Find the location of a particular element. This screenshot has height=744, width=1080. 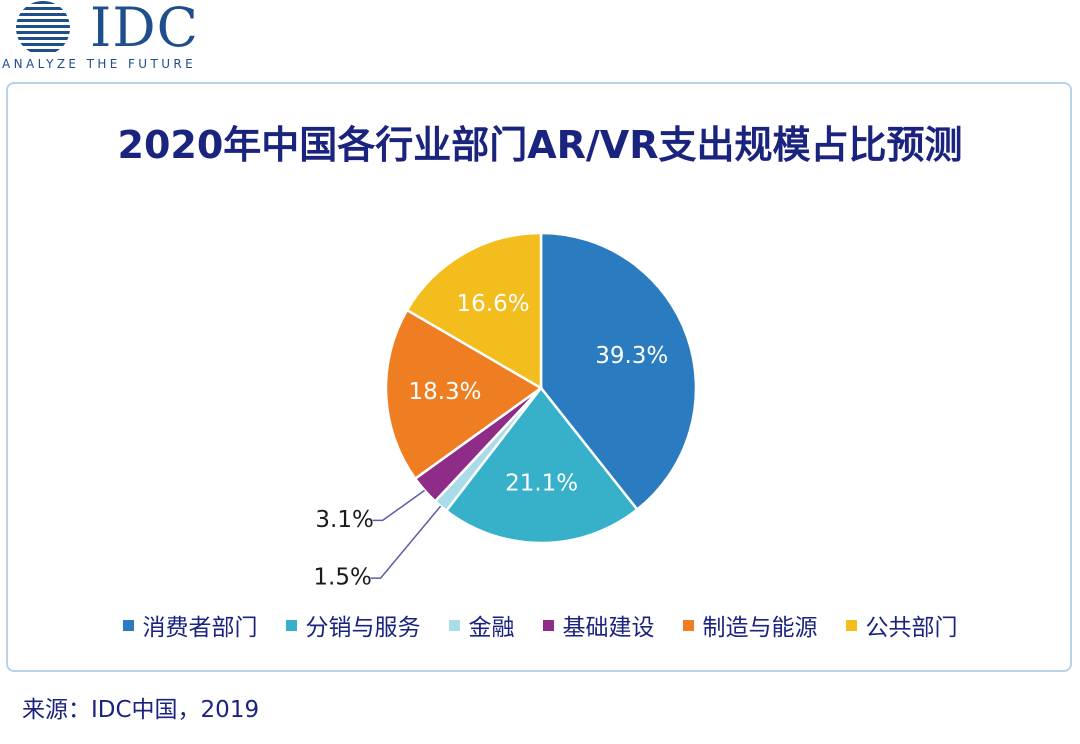

legend-item: 公共部门 is located at coordinates (901, 625).